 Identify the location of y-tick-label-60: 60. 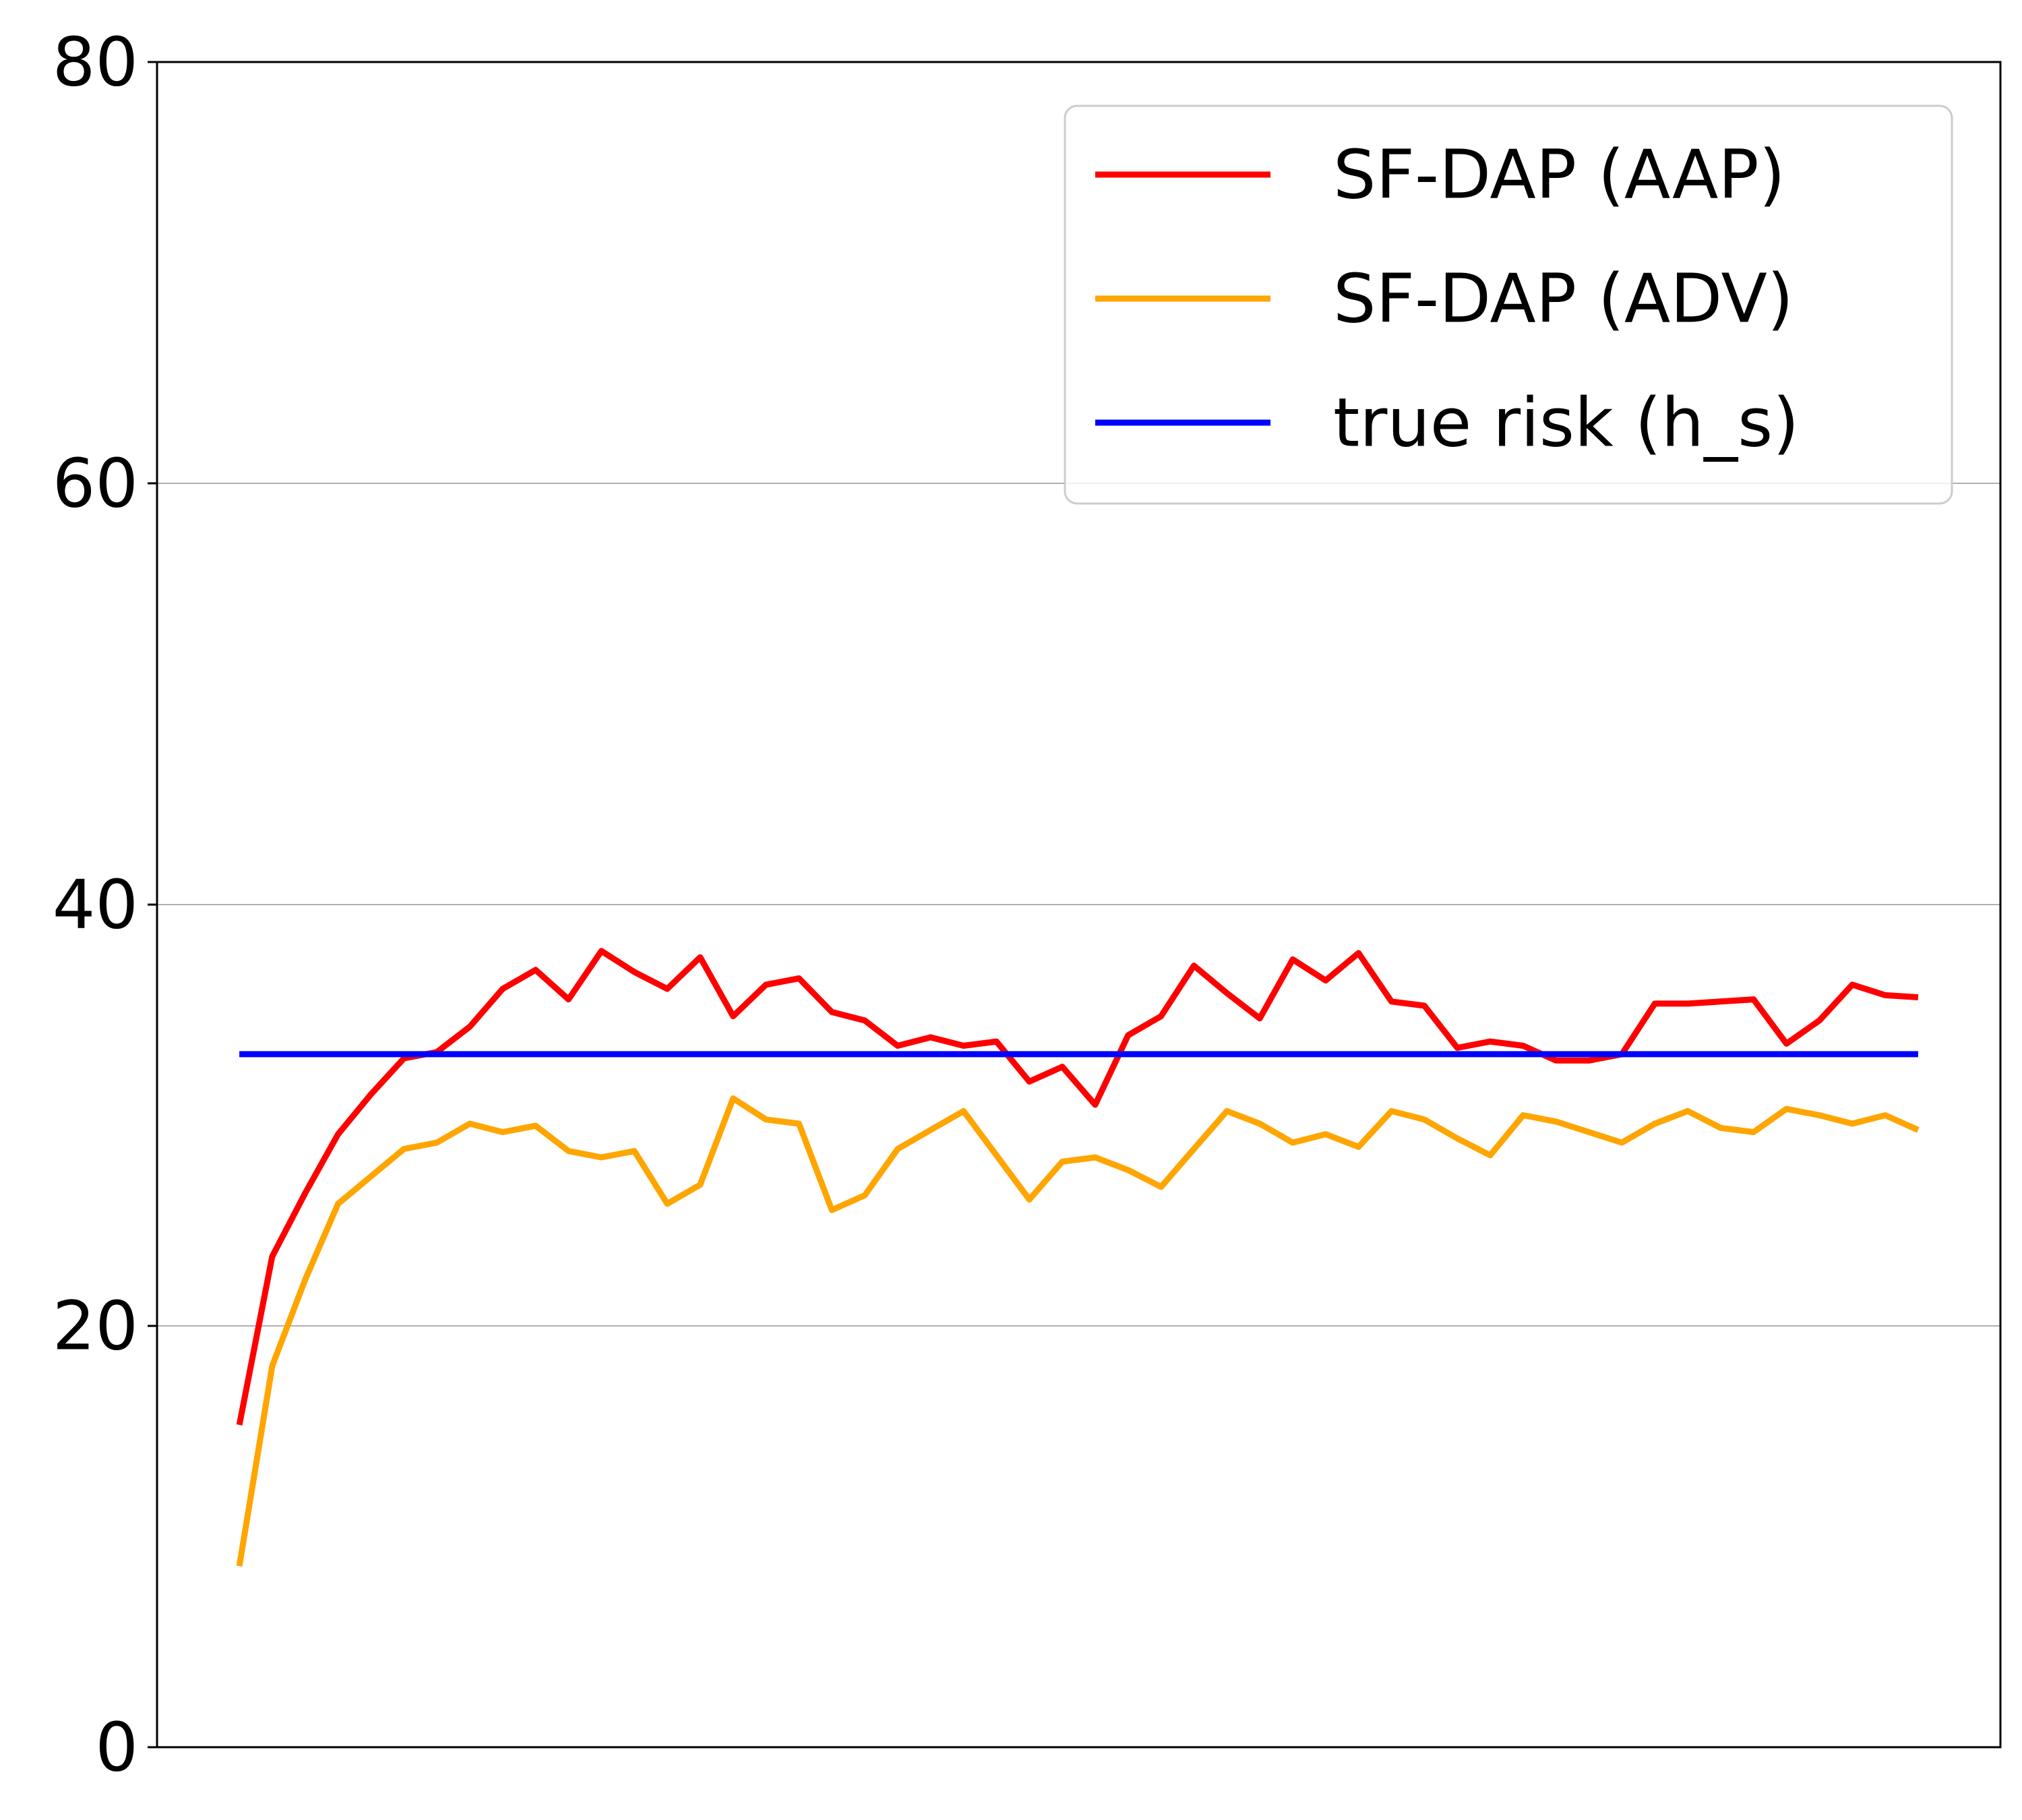
(95, 483).